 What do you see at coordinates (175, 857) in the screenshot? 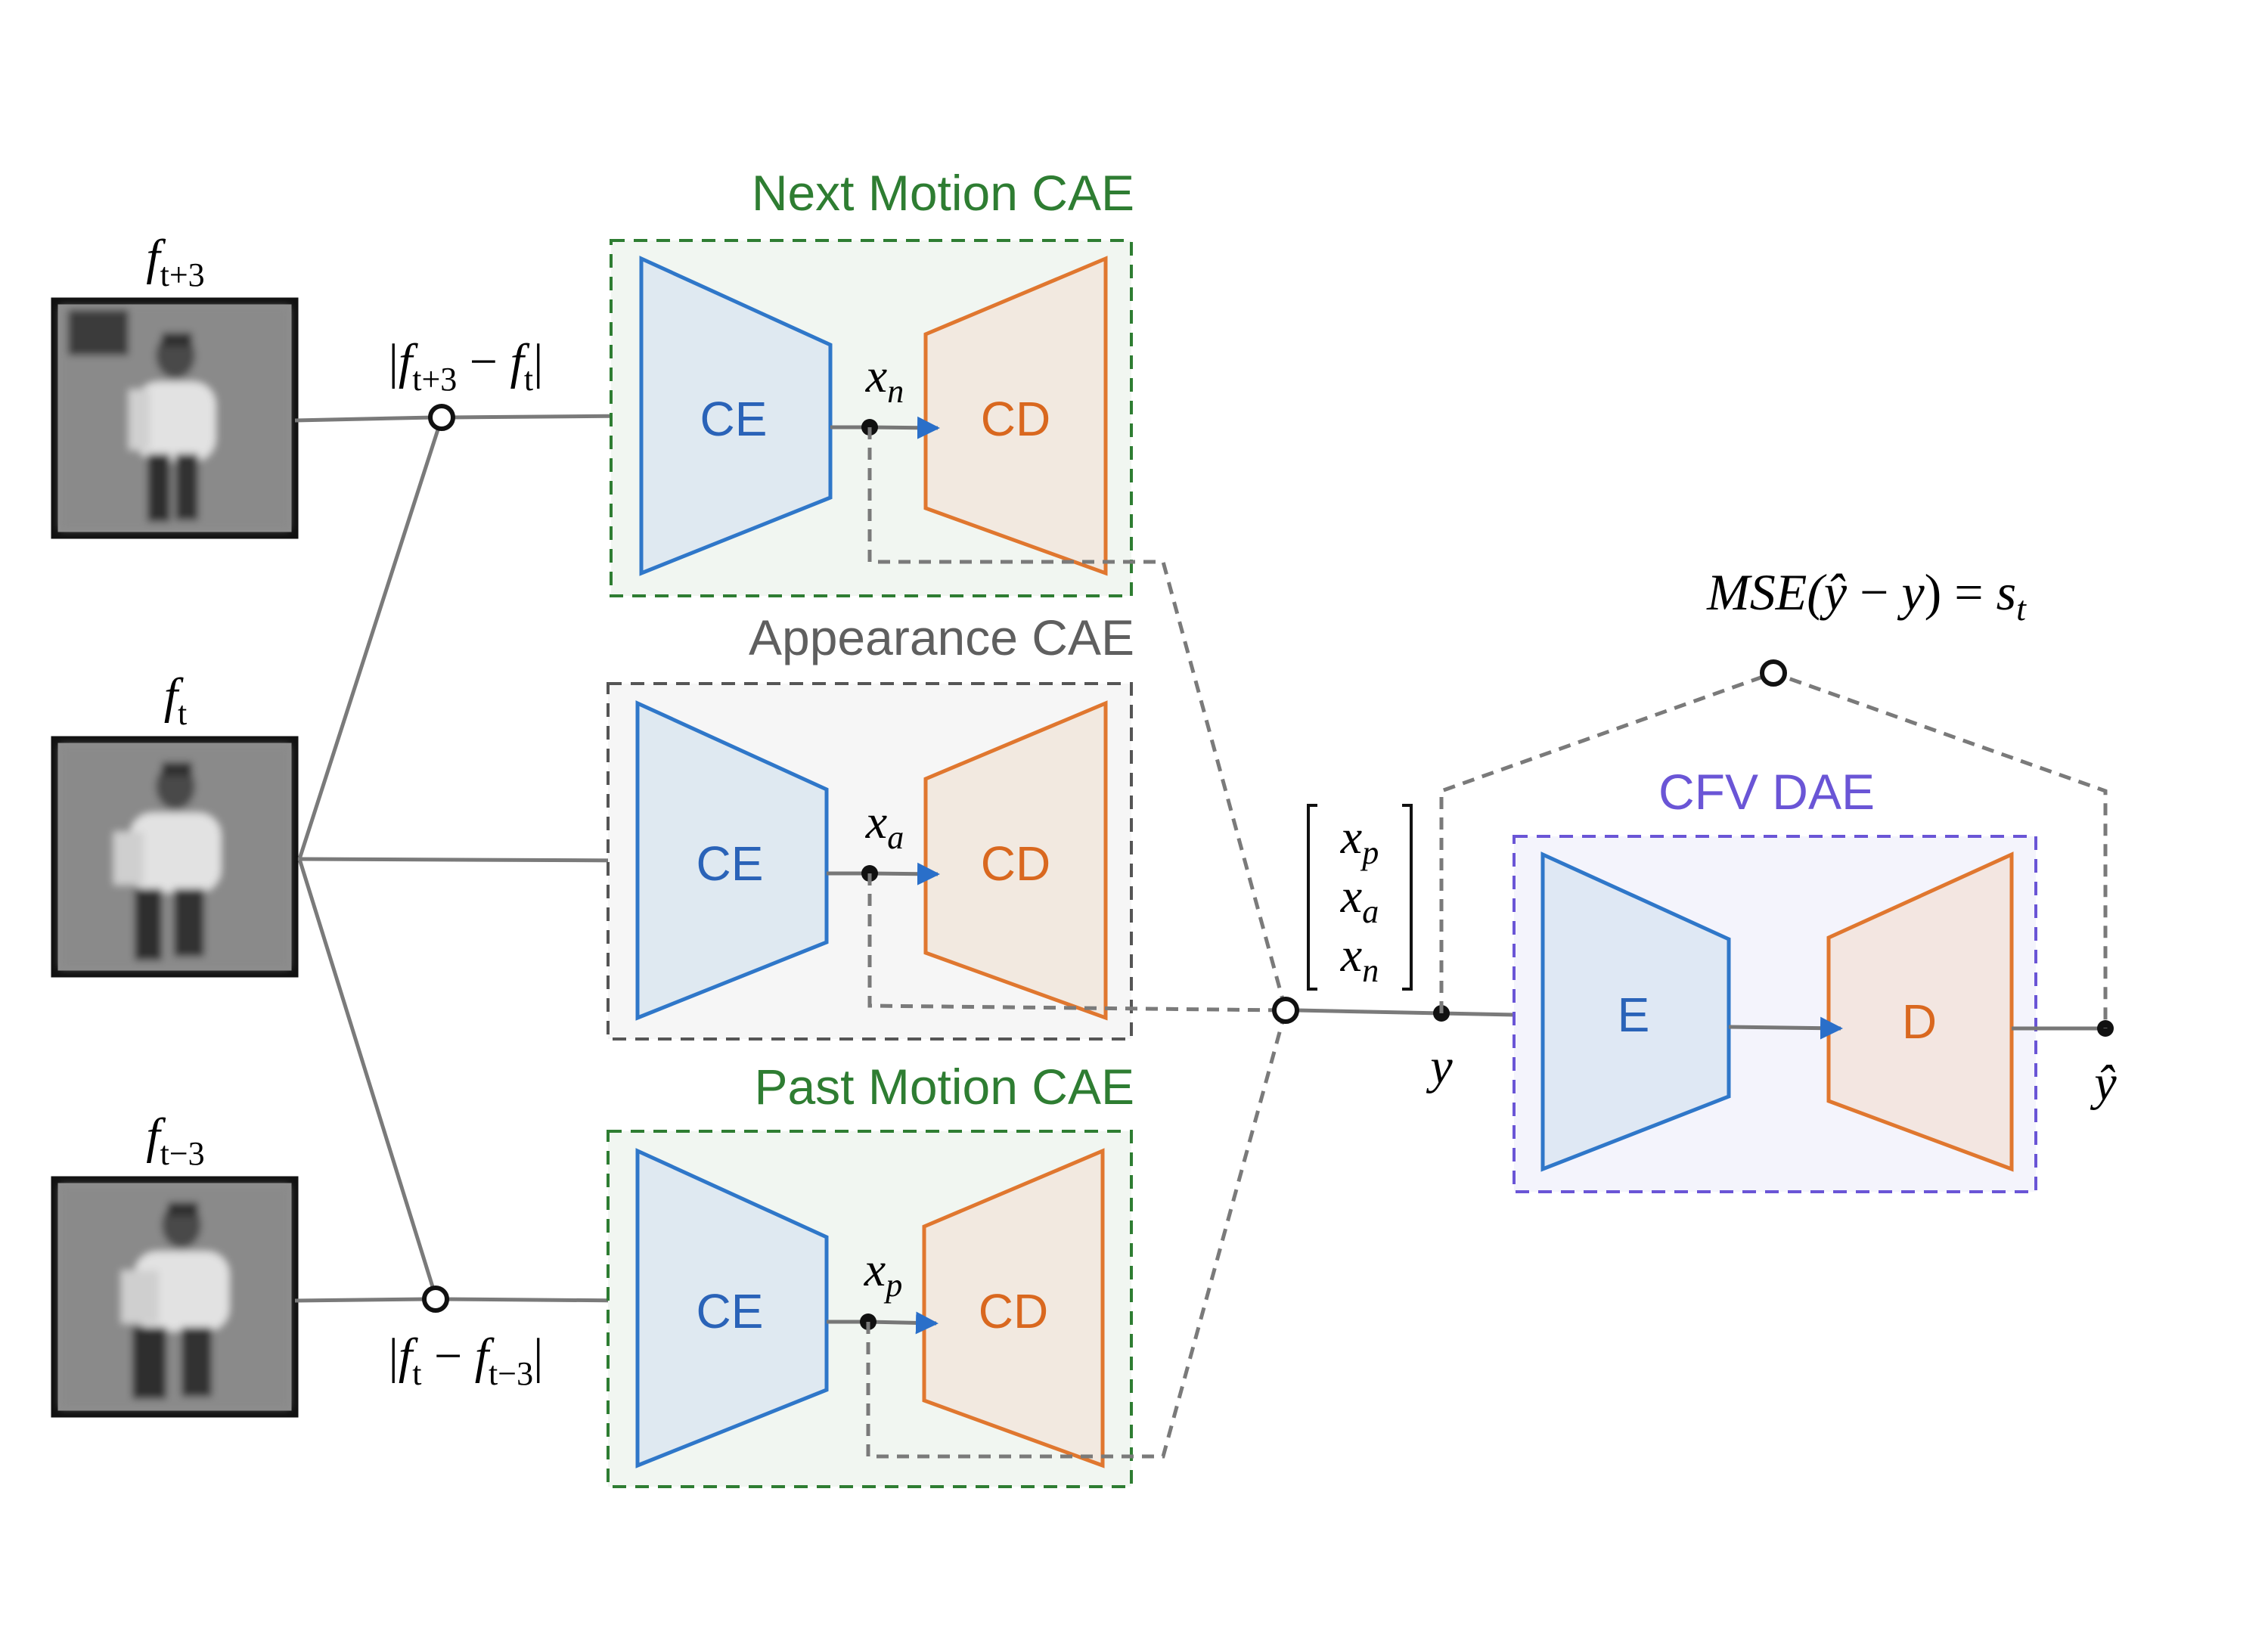
I see `frame-current-image` at bounding box center [175, 857].